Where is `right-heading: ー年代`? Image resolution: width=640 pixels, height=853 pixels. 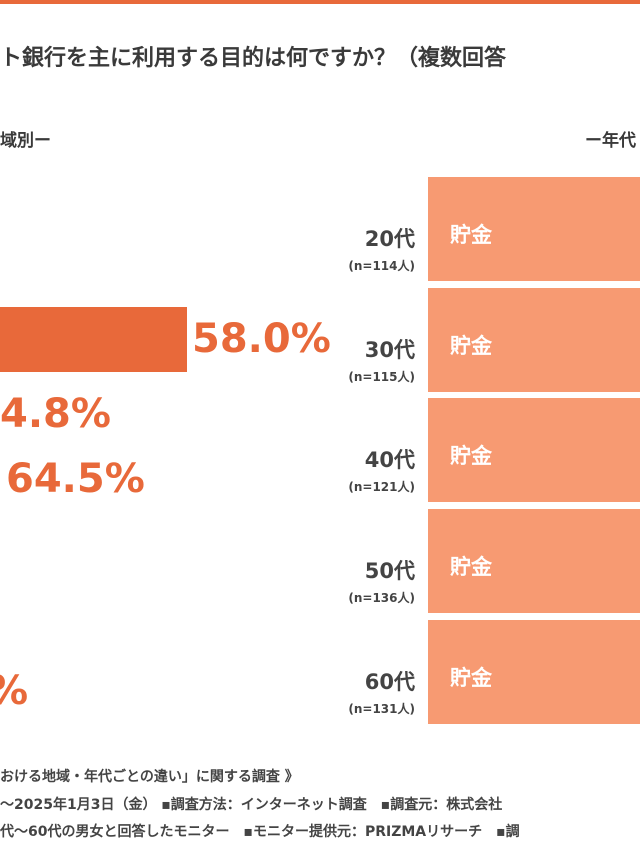 right-heading: ー年代 is located at coordinates (610, 141).